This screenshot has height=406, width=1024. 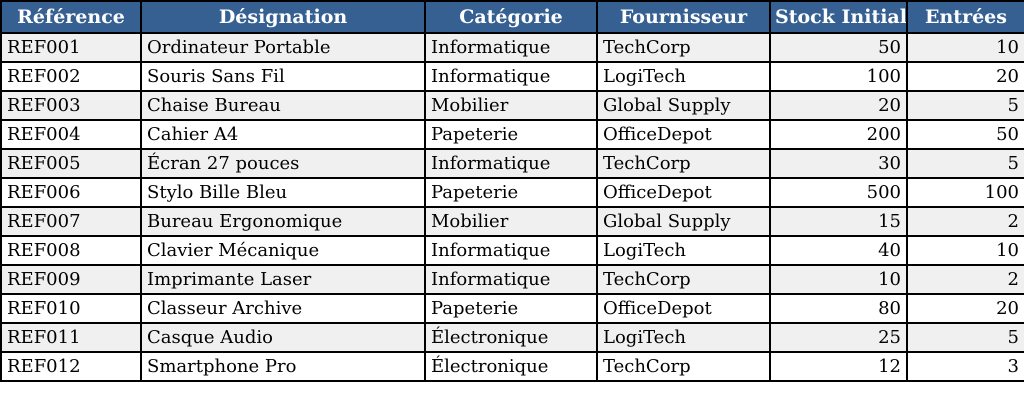 I want to click on cell-designation: Bureau Ergonomique, so click(x=283, y=221).